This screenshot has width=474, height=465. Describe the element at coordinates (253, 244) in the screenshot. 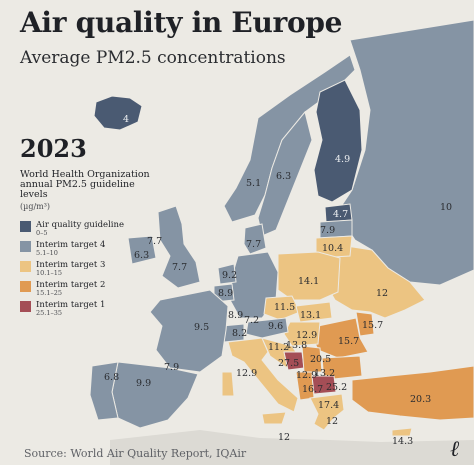

I see `value-label-germany: 7.7` at that location.